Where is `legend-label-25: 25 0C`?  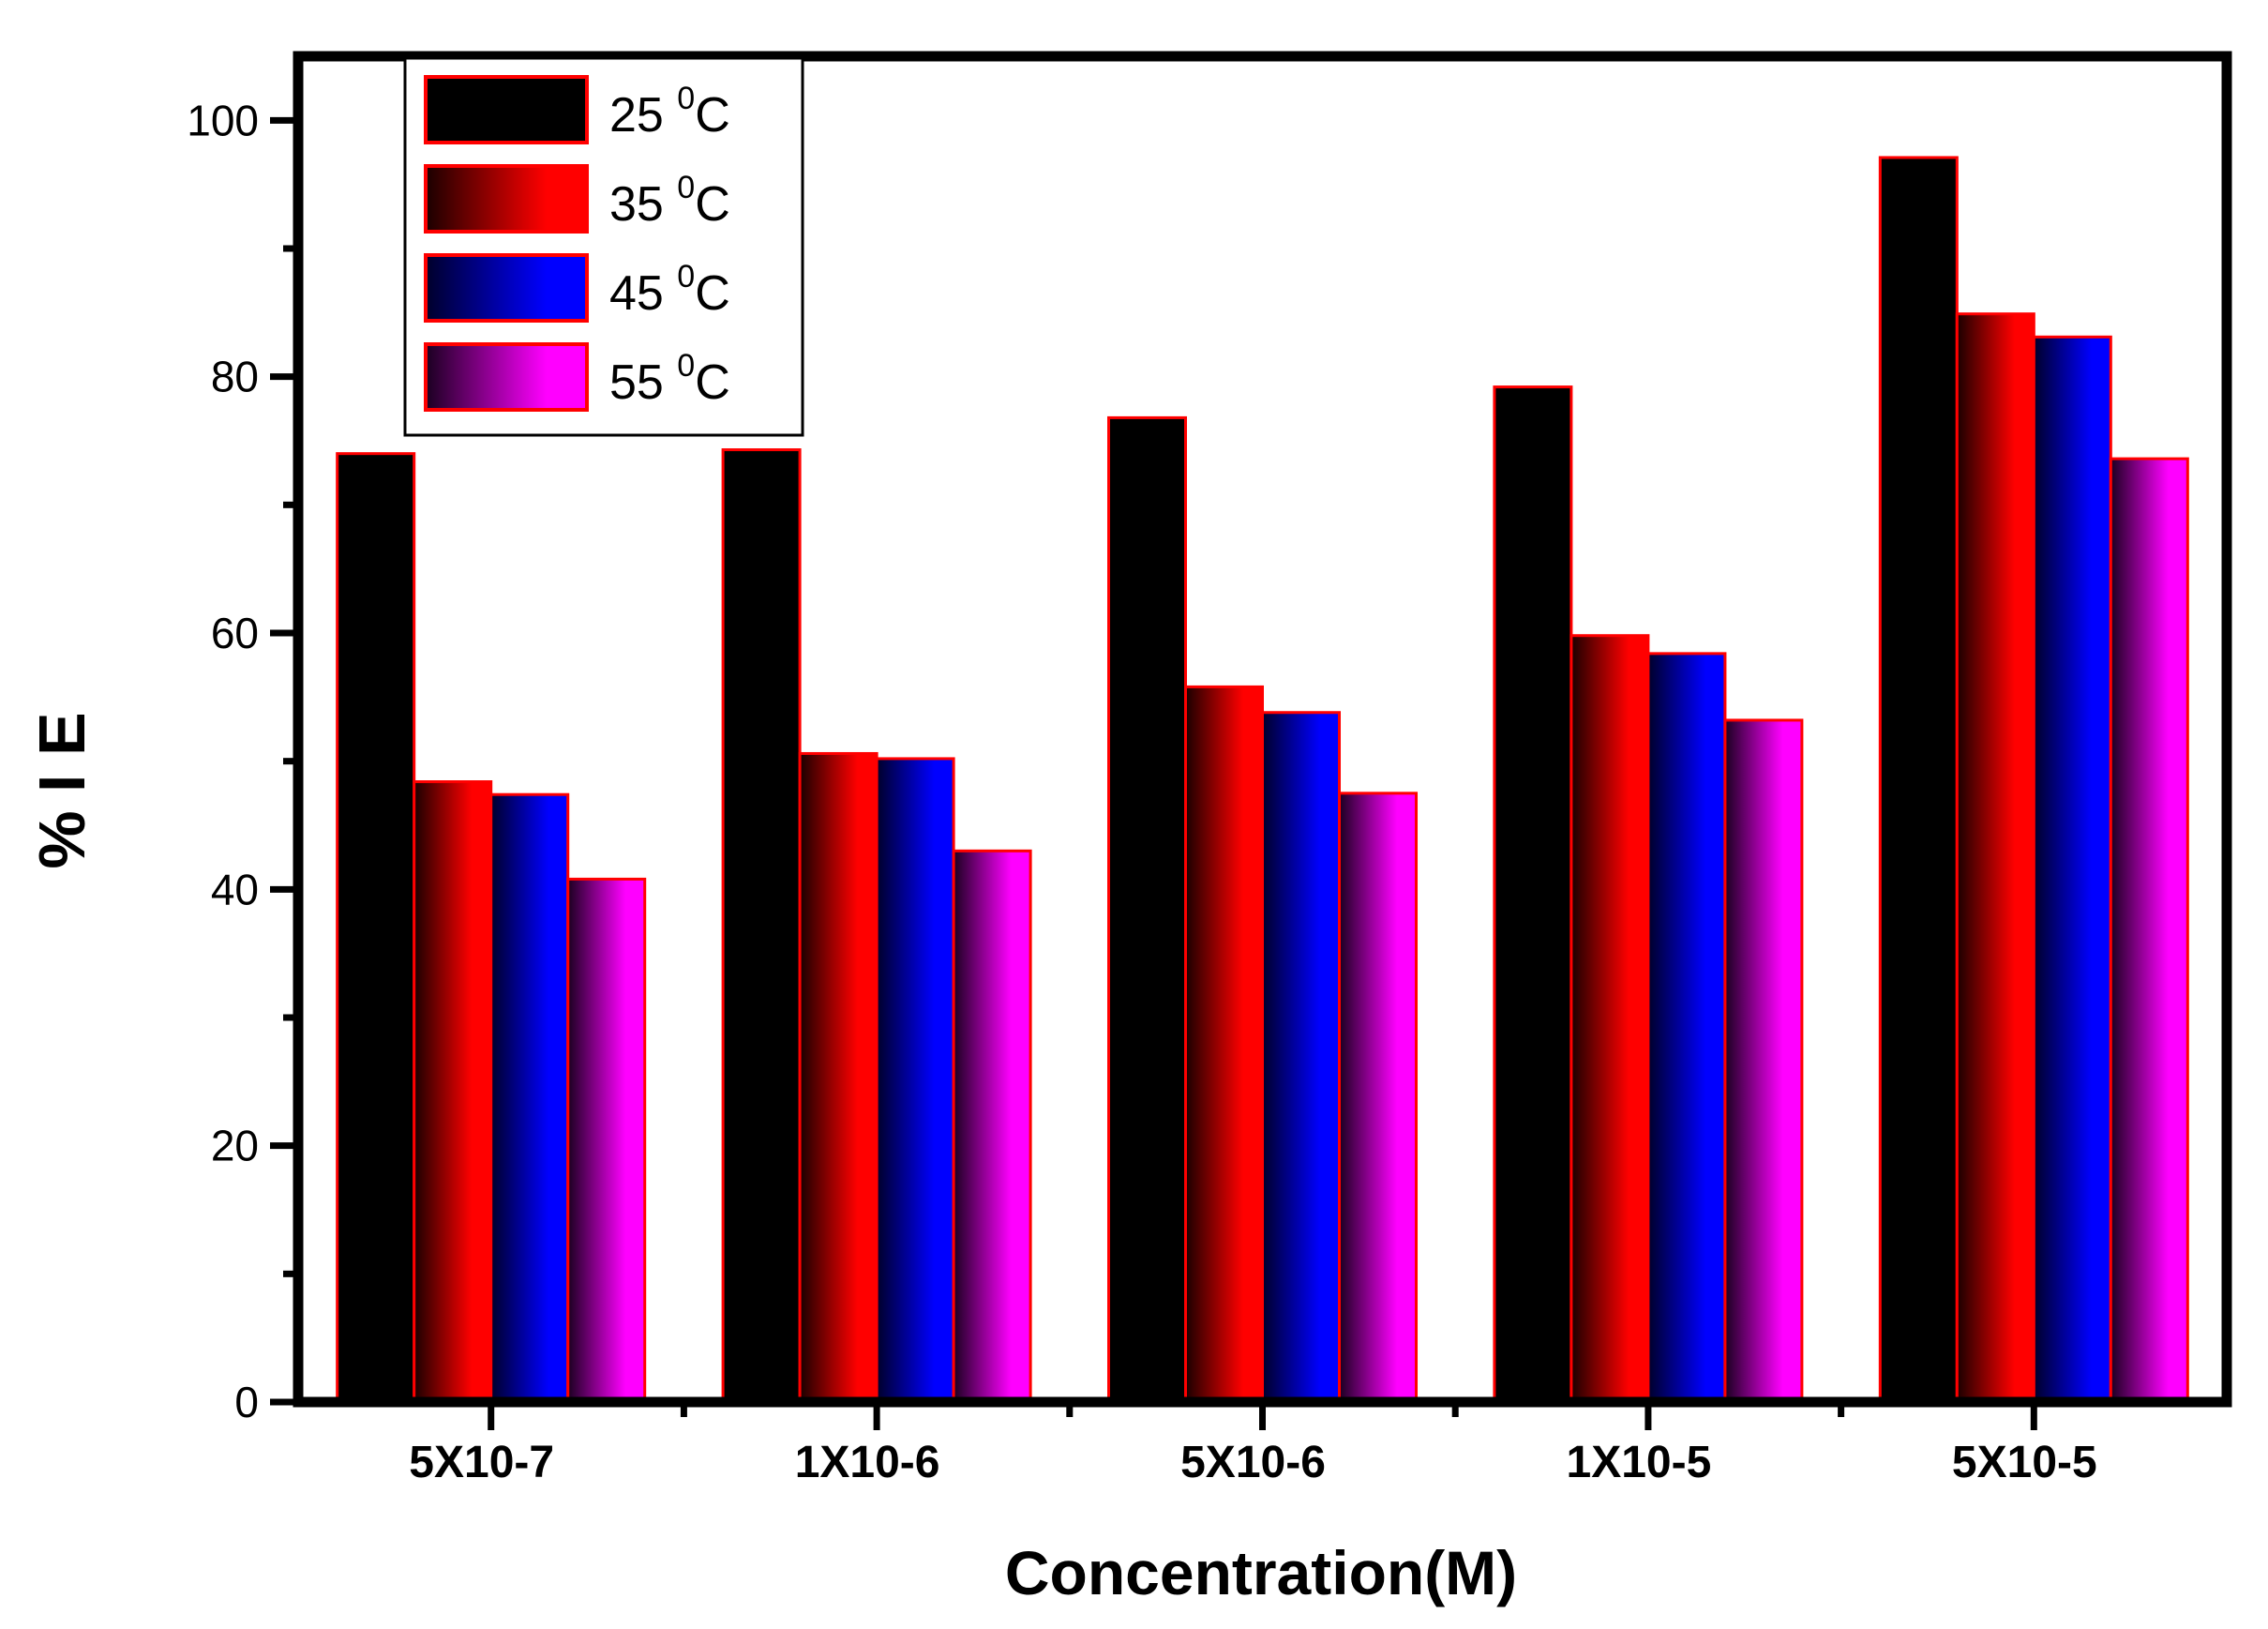
legend-label-25: 25 0C is located at coordinates (669, 112).